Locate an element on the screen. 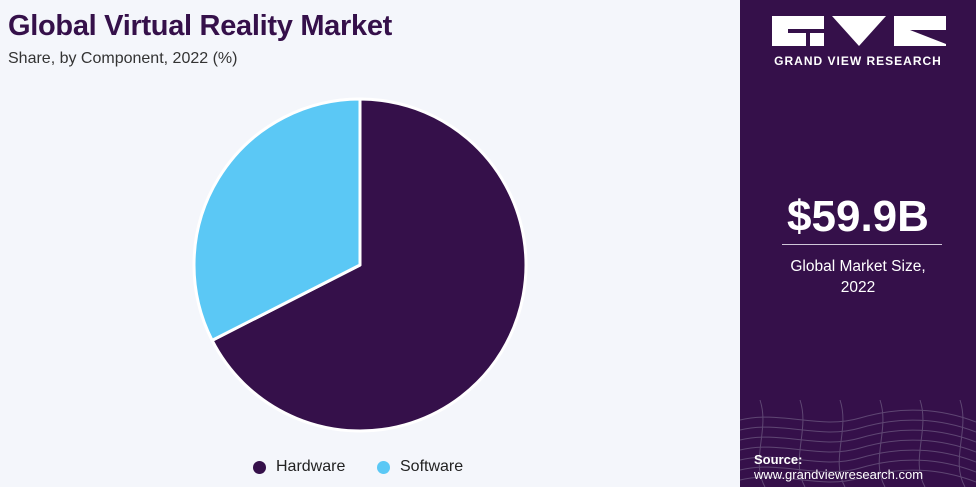 The image size is (976, 487). legend-item-hardware: Hardware is located at coordinates (299, 467).